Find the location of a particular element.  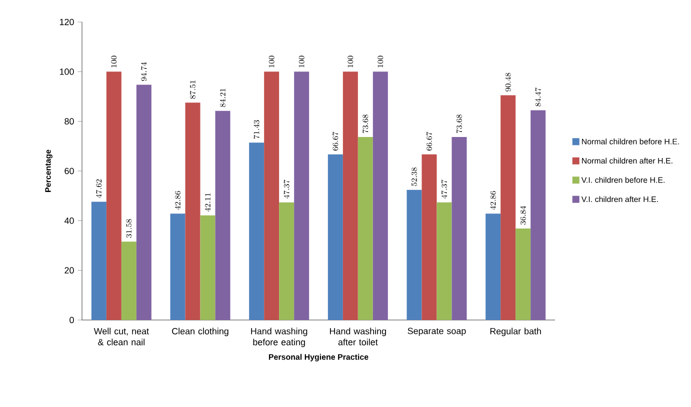

x-tick-label: Separate soap is located at coordinates (437, 332).